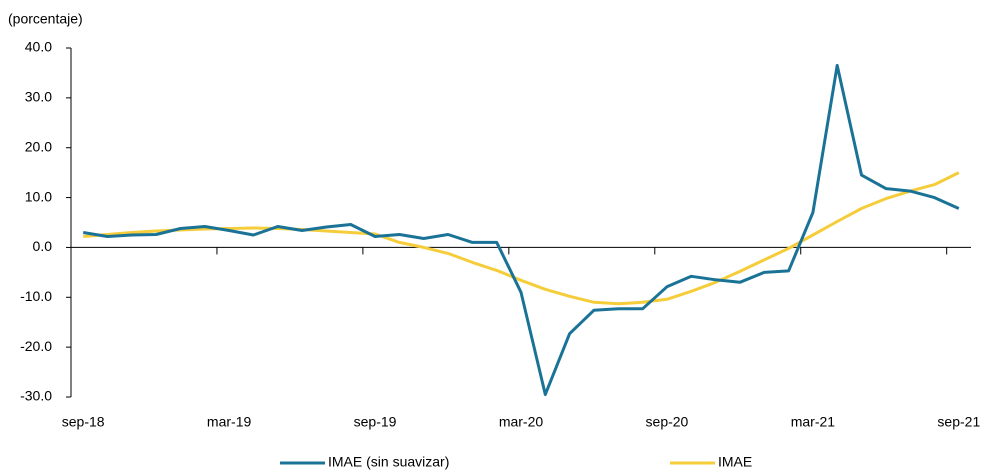 The height and width of the screenshot is (476, 987). Describe the element at coordinates (375, 422) in the screenshot. I see `x-tick-label: sep-19` at that location.